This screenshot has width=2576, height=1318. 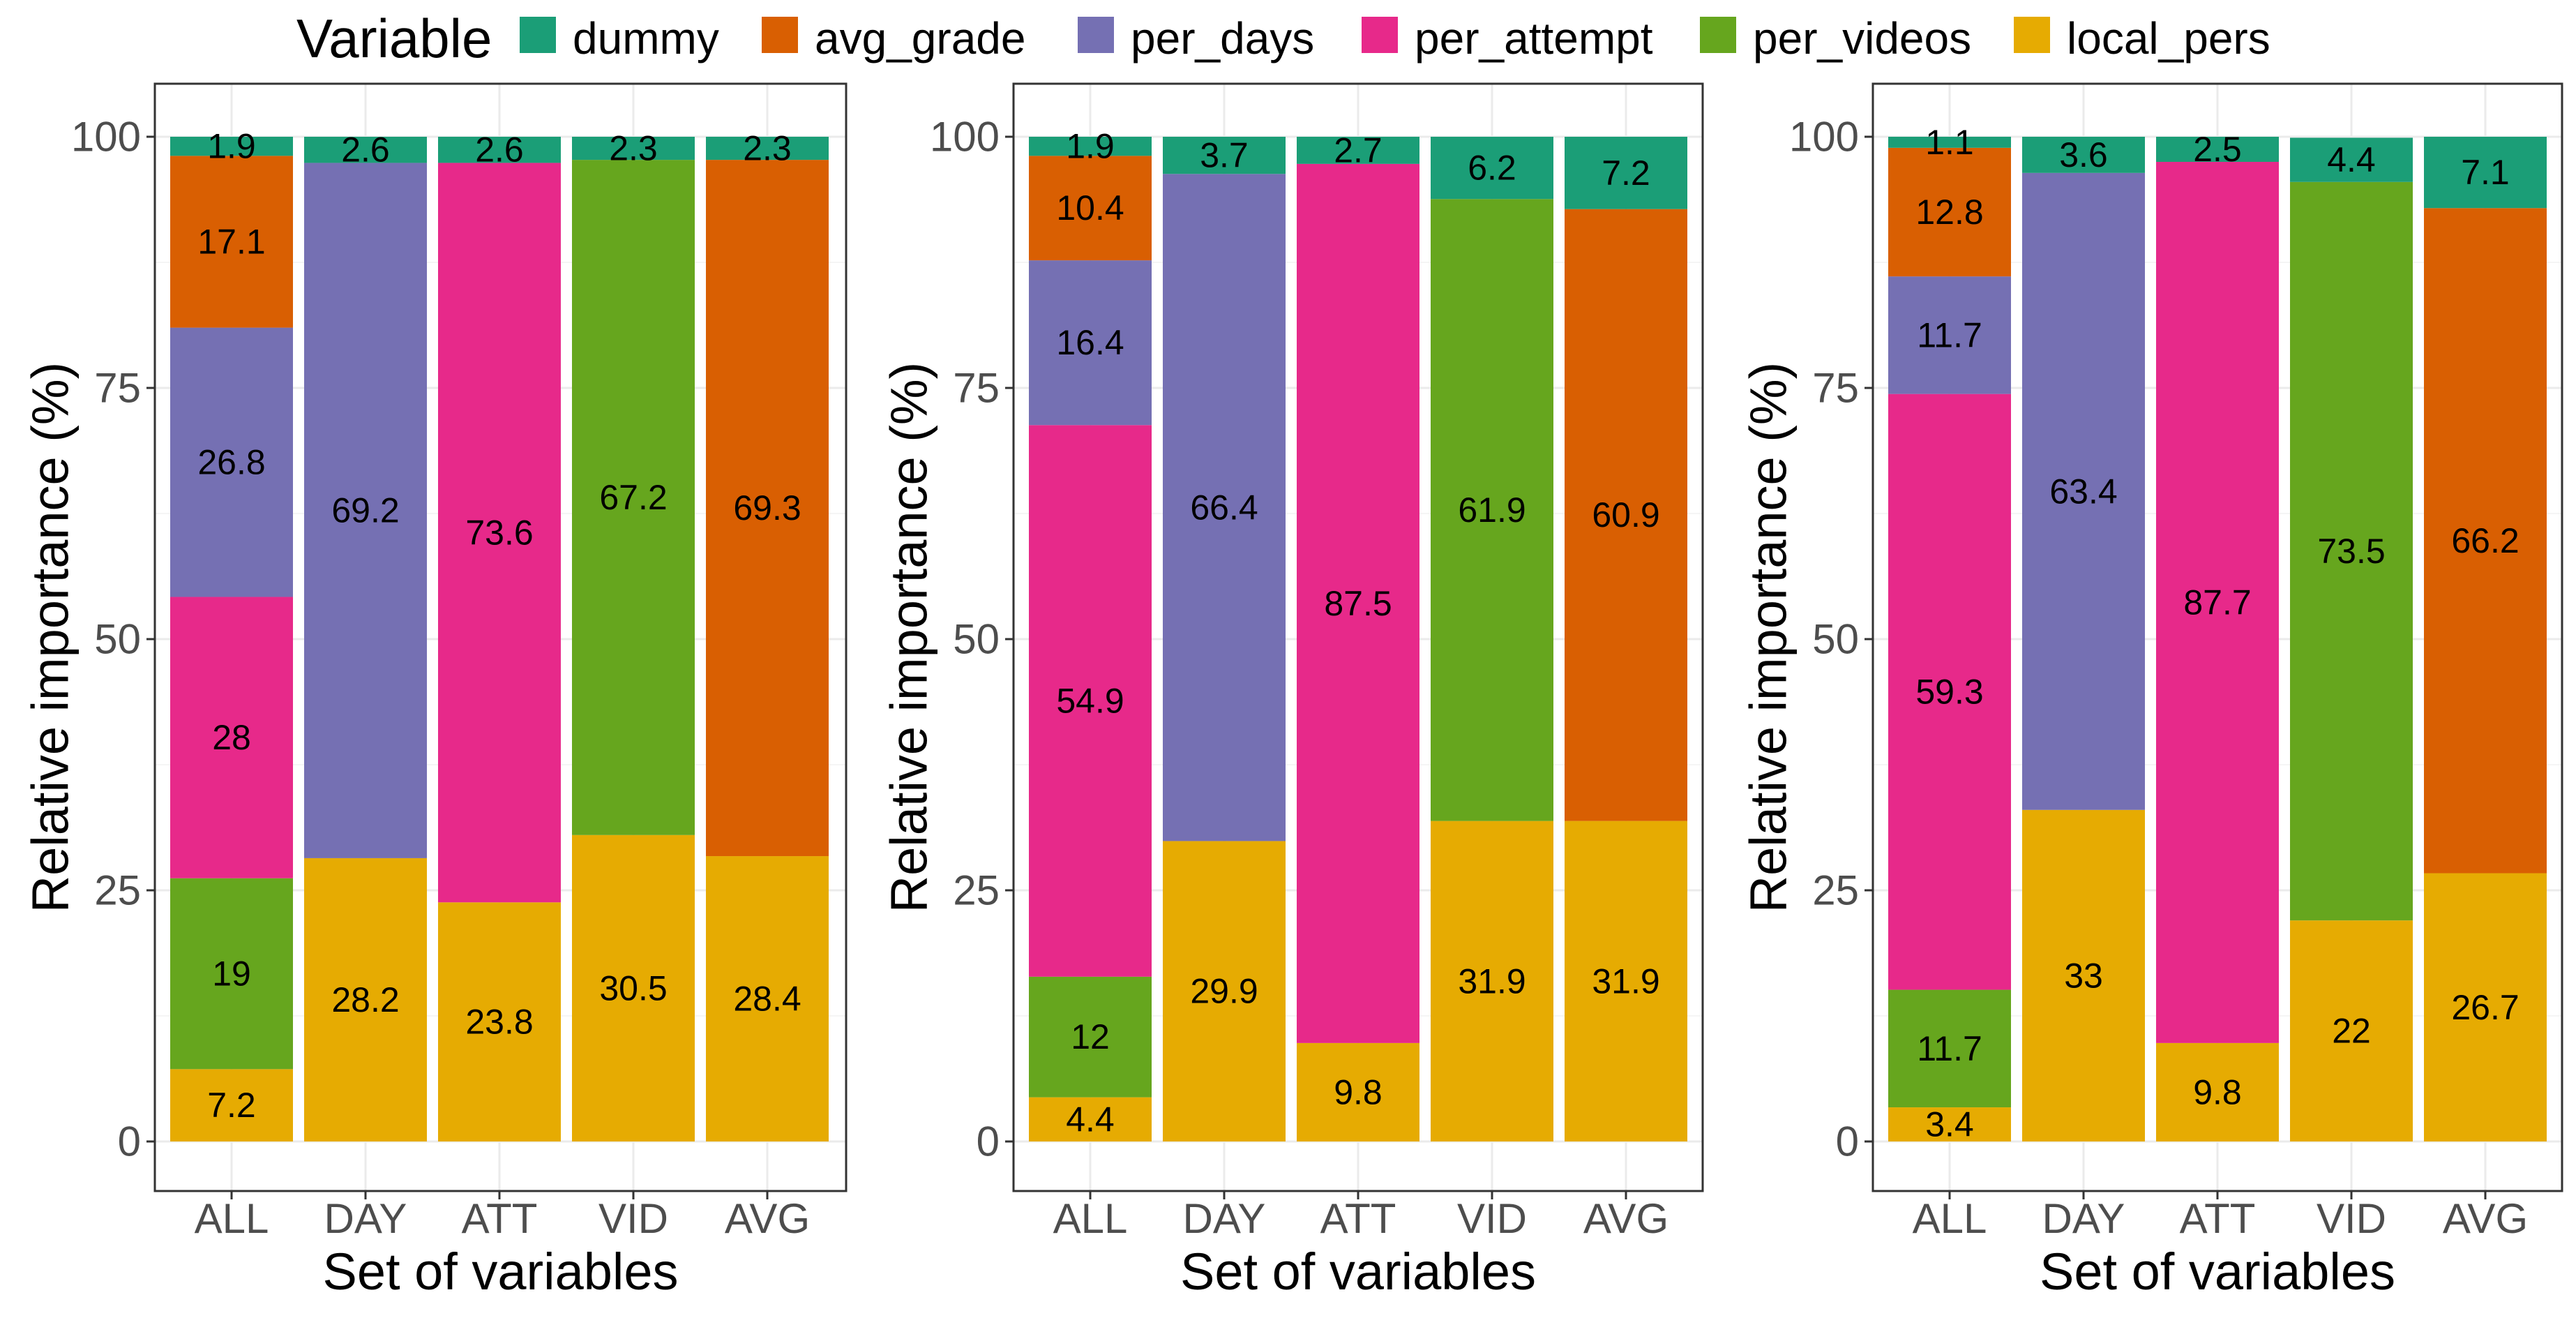 What do you see at coordinates (365, 1218) in the screenshot?
I see `x-tick-label: DAY` at bounding box center [365, 1218].